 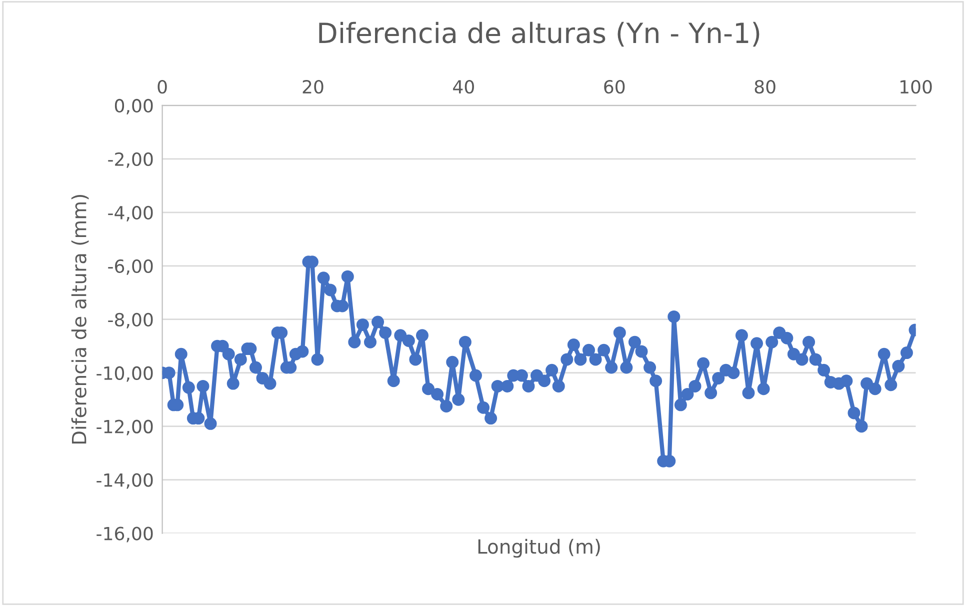 I want to click on y-axis-title: Diferencia de altura (mm), so click(x=80, y=319).